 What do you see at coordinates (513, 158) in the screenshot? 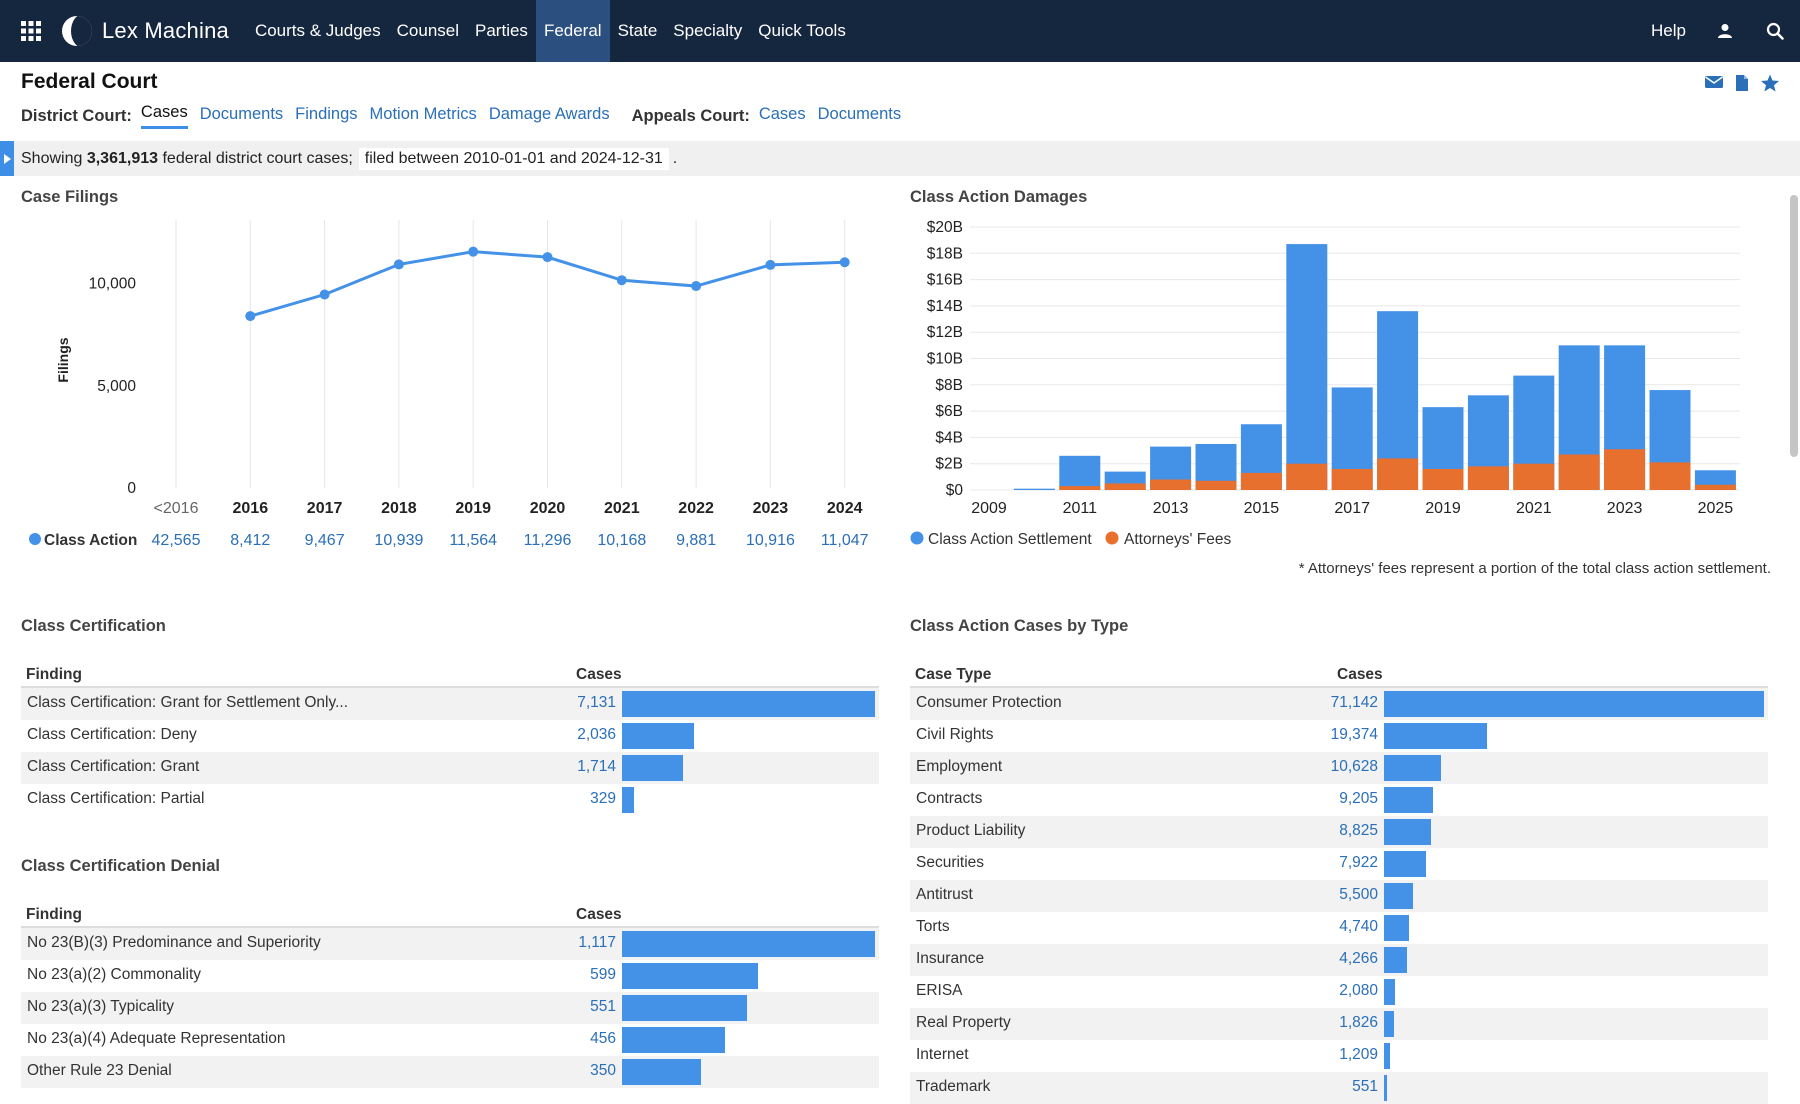
I see `filter-date-chip: filed between 2010-01-01 and 2024-12-31` at bounding box center [513, 158].